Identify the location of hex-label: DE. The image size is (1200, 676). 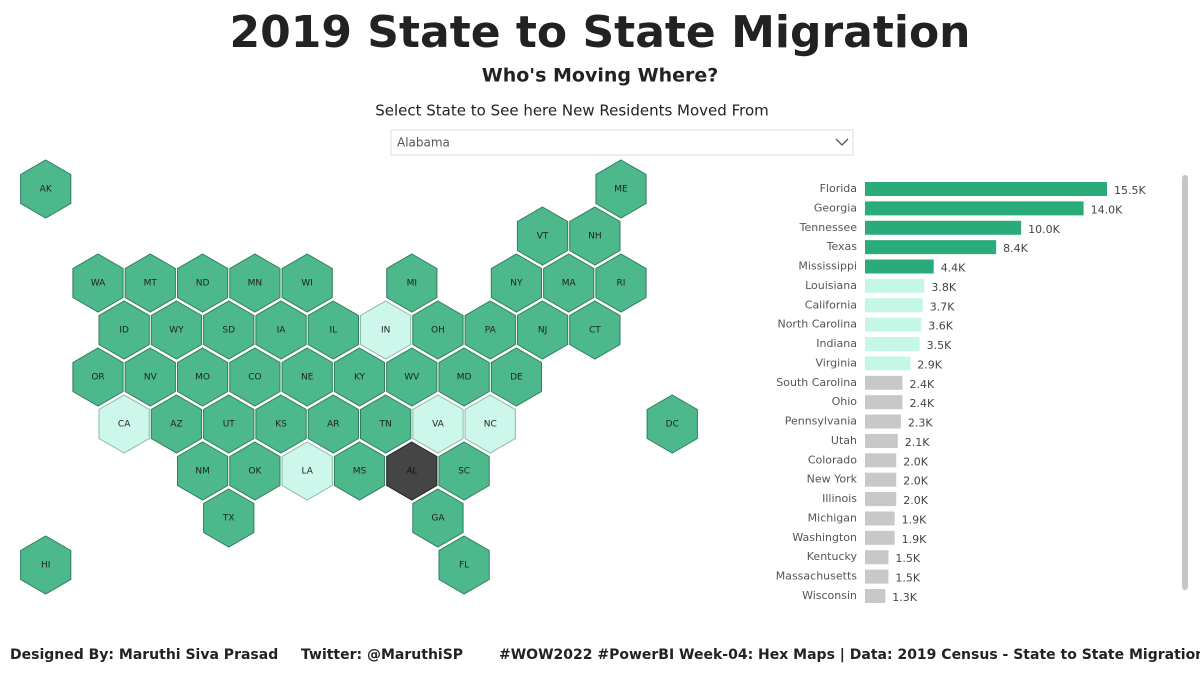
(516, 378).